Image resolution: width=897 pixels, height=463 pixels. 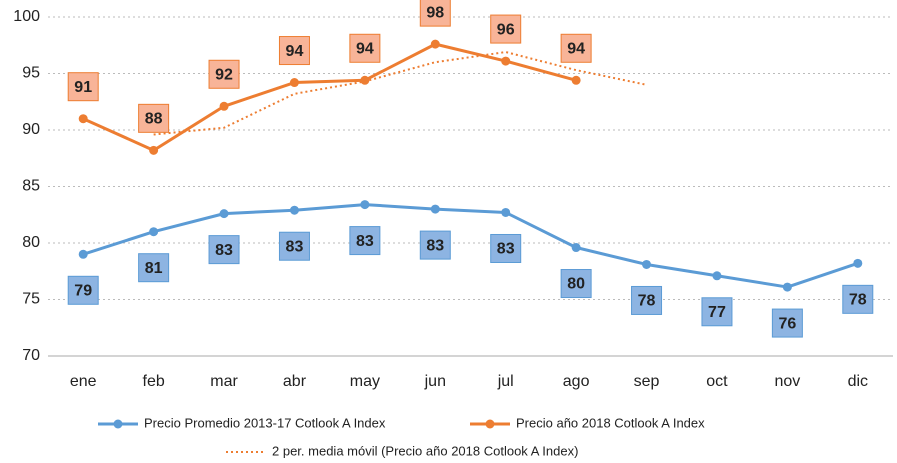 I want to click on y-tick-label: 95, so click(x=31, y=73).